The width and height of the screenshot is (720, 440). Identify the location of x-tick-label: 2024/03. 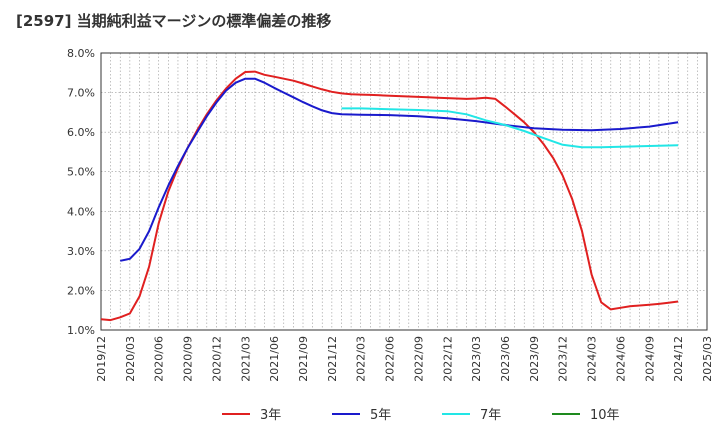
(592, 359).